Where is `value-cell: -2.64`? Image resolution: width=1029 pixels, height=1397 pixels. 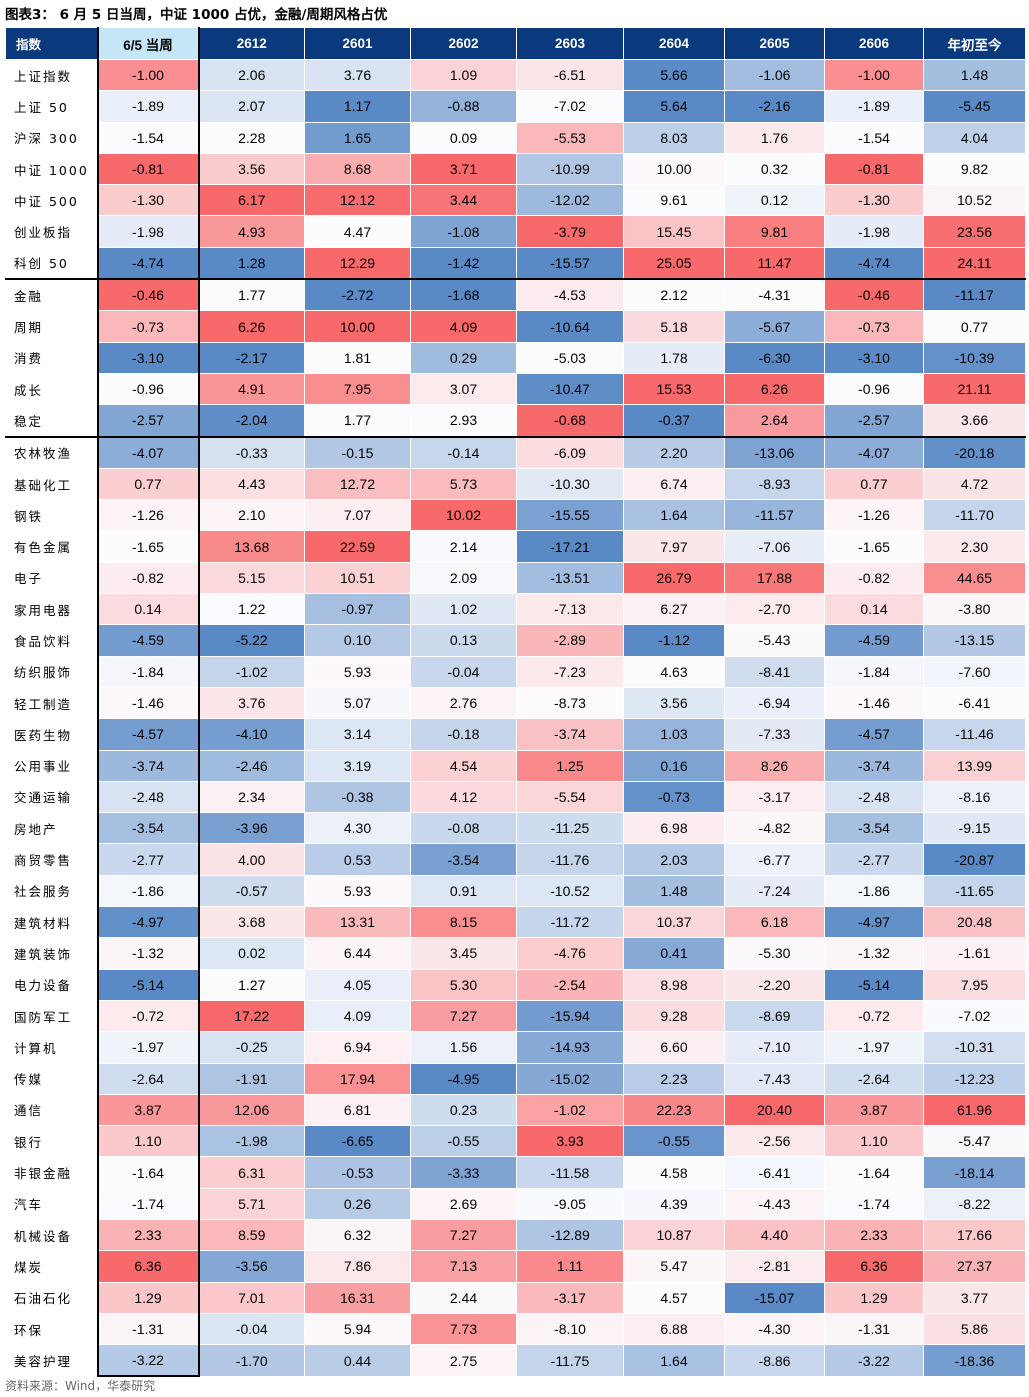 value-cell: -2.64 is located at coordinates (148, 1078).